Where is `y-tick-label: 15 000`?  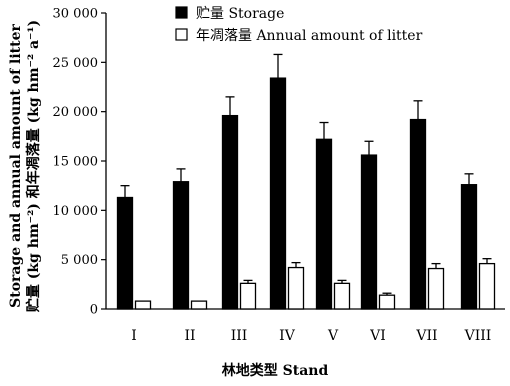 y-tick-label: 15 000 is located at coordinates (76, 162).